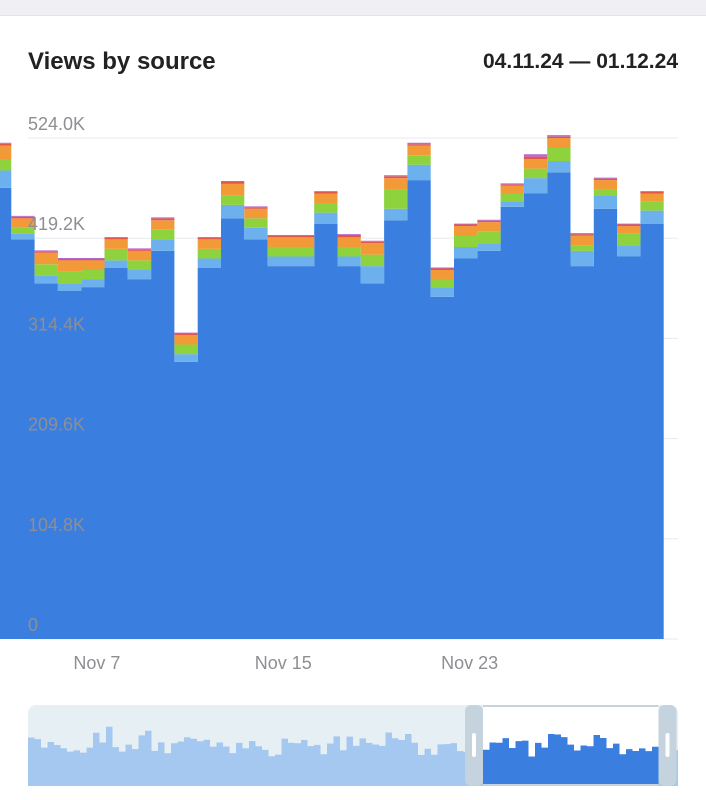 Image resolution: width=706 pixels, height=800 pixels. What do you see at coordinates (353, 750) in the screenshot?
I see `range-navigator` at bounding box center [353, 750].